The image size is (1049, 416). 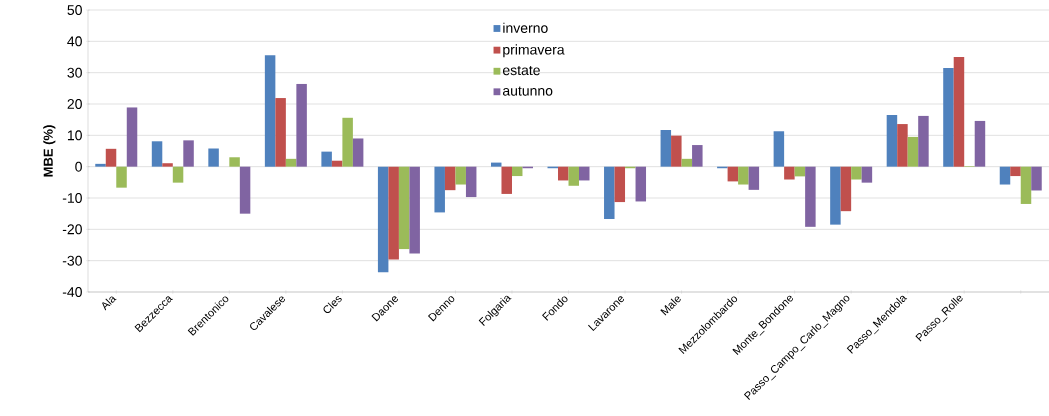 I want to click on legend-label: primavera, so click(x=534, y=51).